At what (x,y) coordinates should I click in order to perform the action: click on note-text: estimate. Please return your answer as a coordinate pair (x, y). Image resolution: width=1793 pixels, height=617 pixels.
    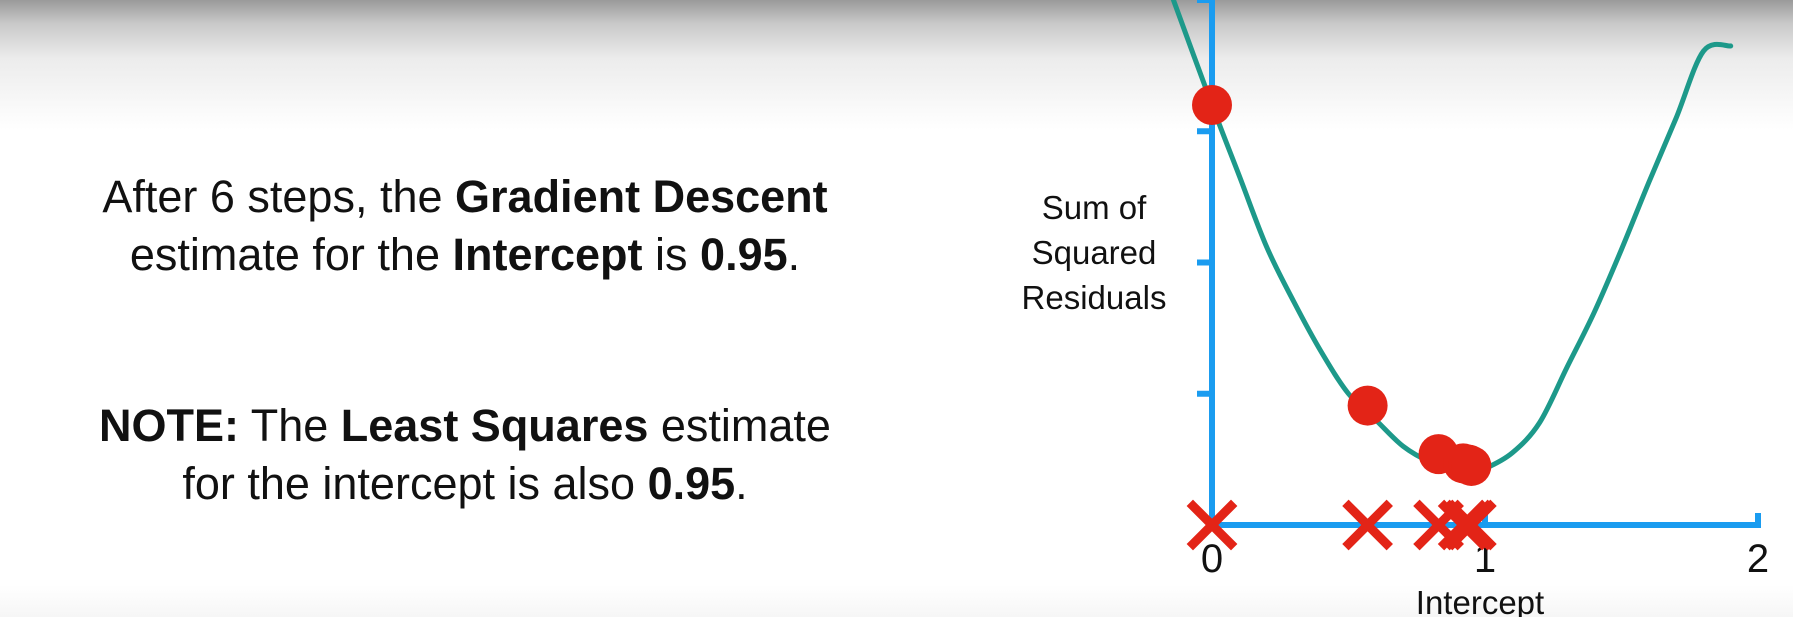
    Looking at the image, I should click on (739, 425).